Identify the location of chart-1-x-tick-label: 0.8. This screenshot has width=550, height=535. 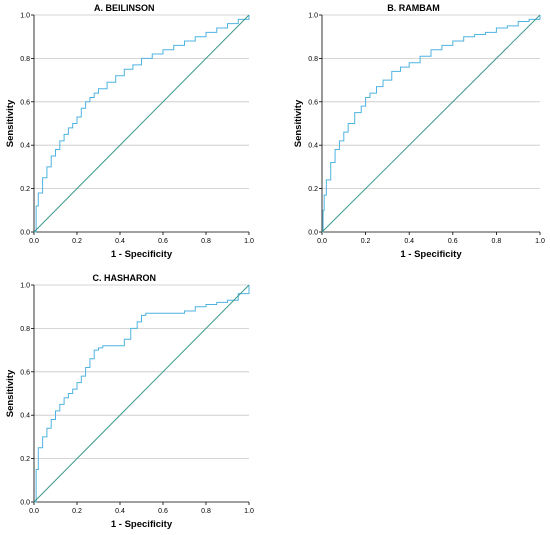
(206, 241).